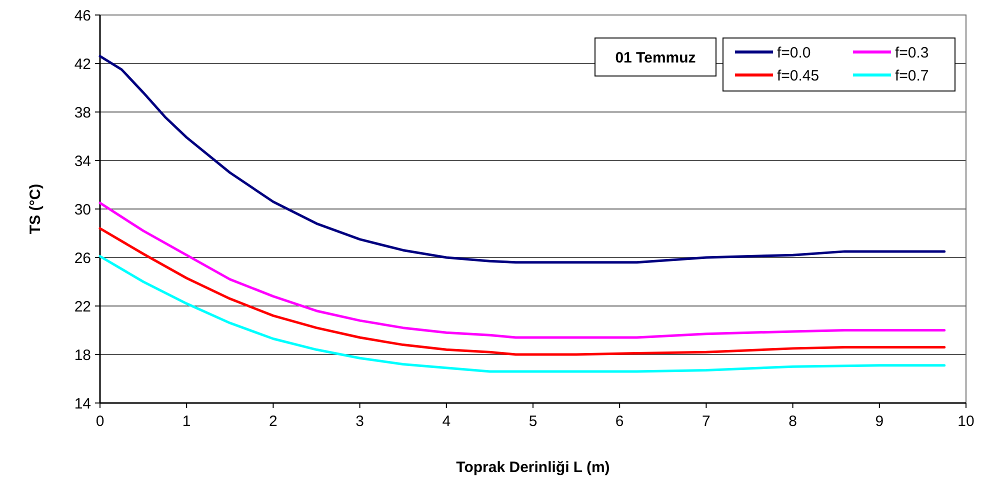 Image resolution: width=984 pixels, height=484 pixels. Describe the element at coordinates (82, 209) in the screenshot. I see `y-tick-label: 30` at that location.